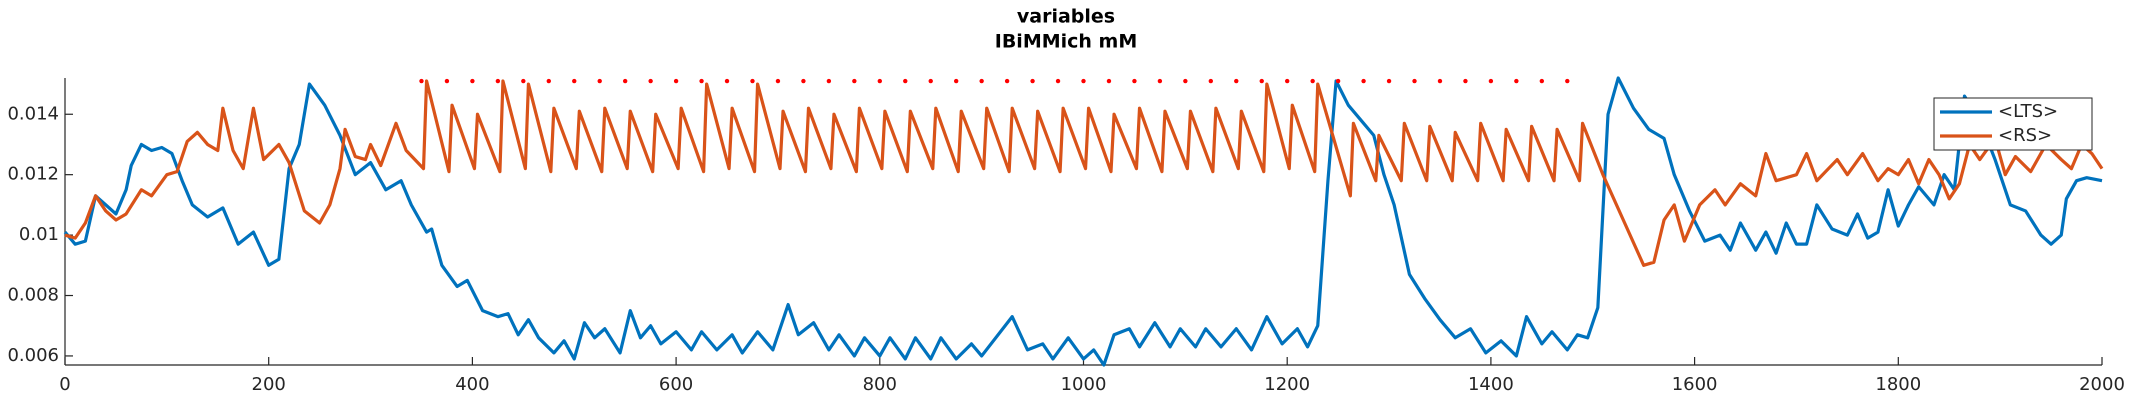 Image resolution: width=2133 pixels, height=404 pixels. I want to click on legend-label: <RS>, so click(2025, 135).